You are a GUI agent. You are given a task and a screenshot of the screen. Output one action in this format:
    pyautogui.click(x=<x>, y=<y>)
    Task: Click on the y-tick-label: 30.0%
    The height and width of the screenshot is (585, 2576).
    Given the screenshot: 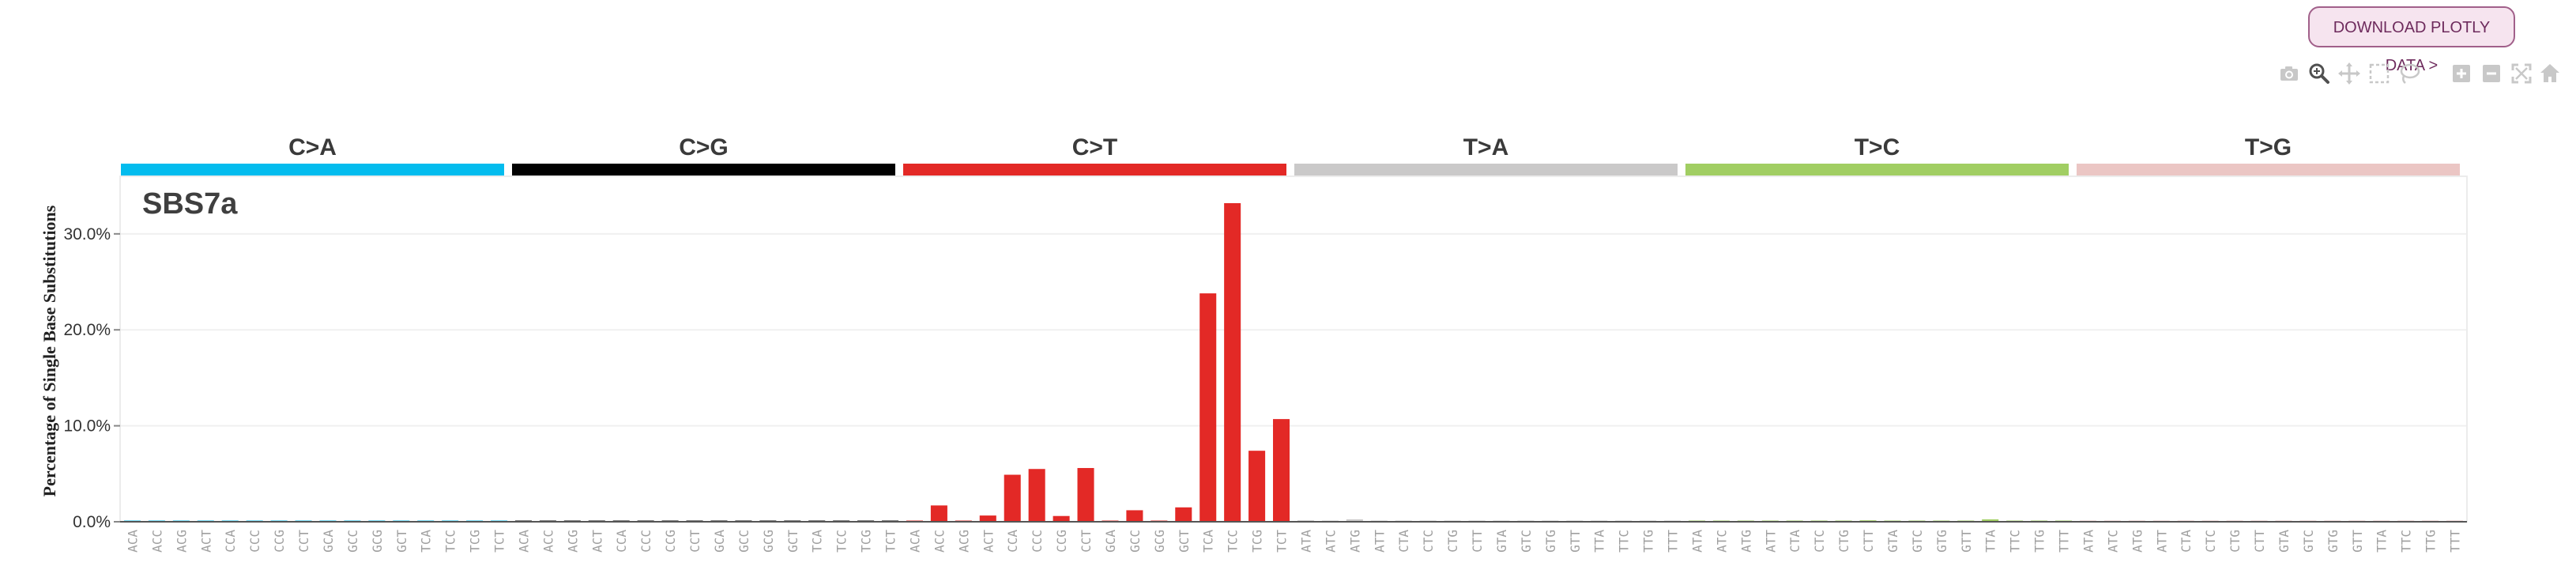 What is the action you would take?
    pyautogui.click(x=87, y=234)
    